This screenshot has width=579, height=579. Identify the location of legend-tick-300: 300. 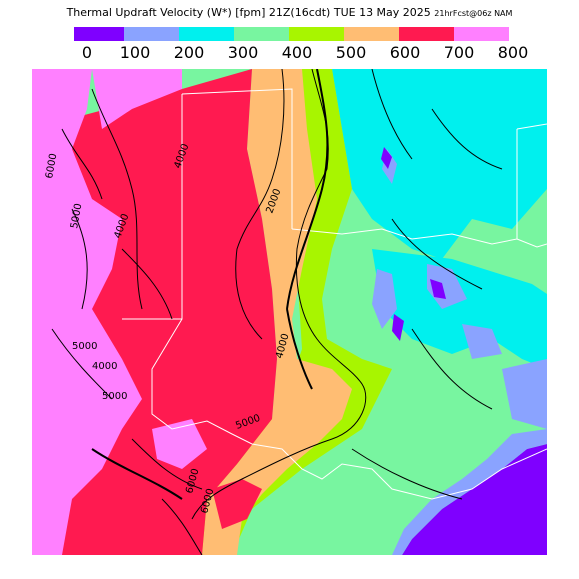
(243, 52).